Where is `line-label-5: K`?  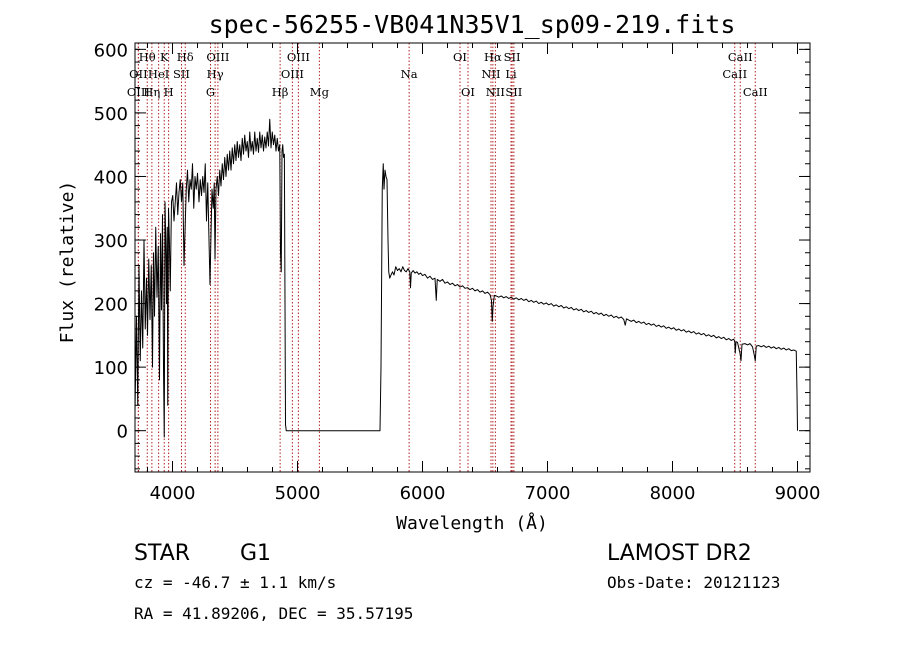
line-label-5: K is located at coordinates (164, 57).